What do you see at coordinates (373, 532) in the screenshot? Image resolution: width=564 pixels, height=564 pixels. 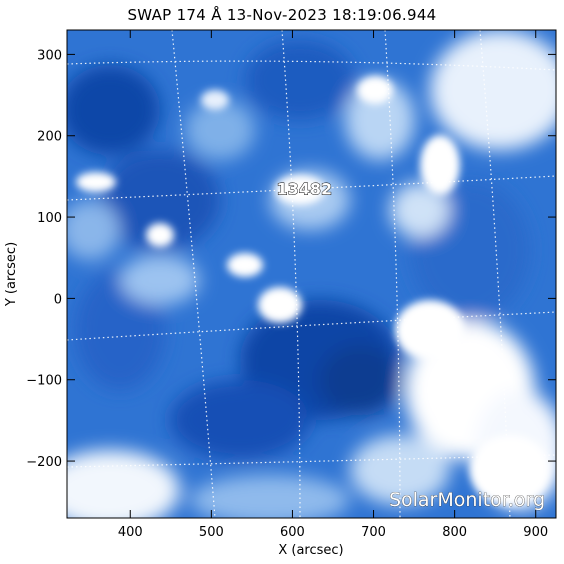 I see `x-tick-label: 700` at bounding box center [373, 532].